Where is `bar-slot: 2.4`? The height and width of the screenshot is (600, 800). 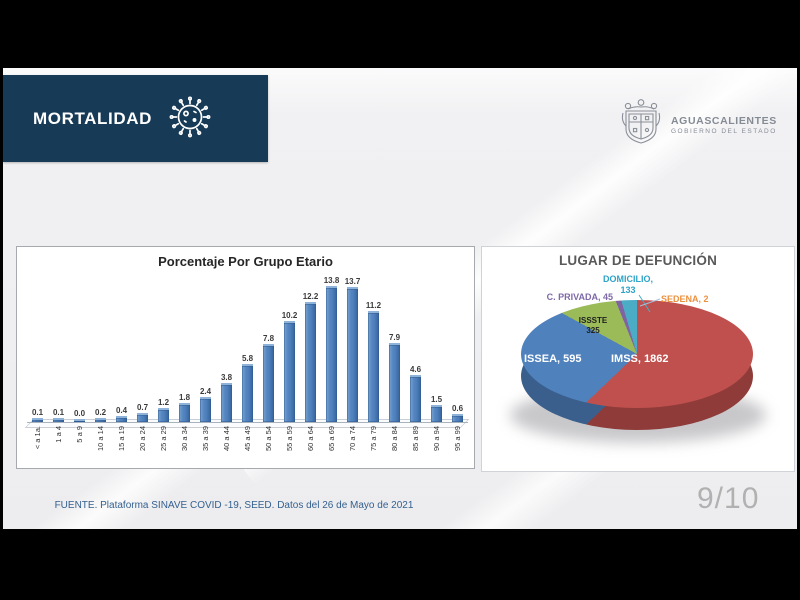 bar-slot: 2.4 is located at coordinates (205, 404).